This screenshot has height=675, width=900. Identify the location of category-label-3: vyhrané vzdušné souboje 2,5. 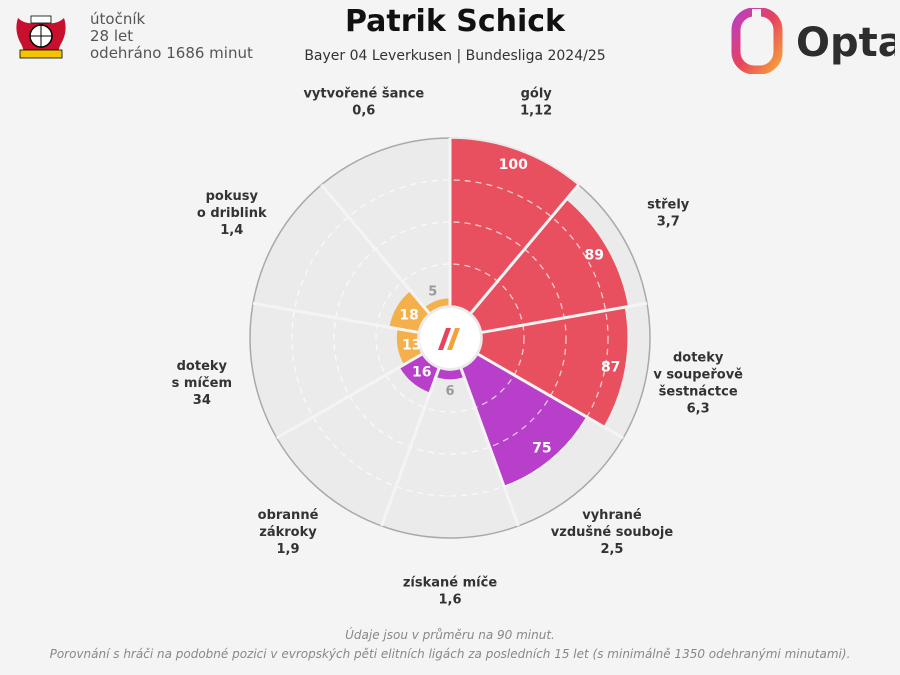
(612, 532).